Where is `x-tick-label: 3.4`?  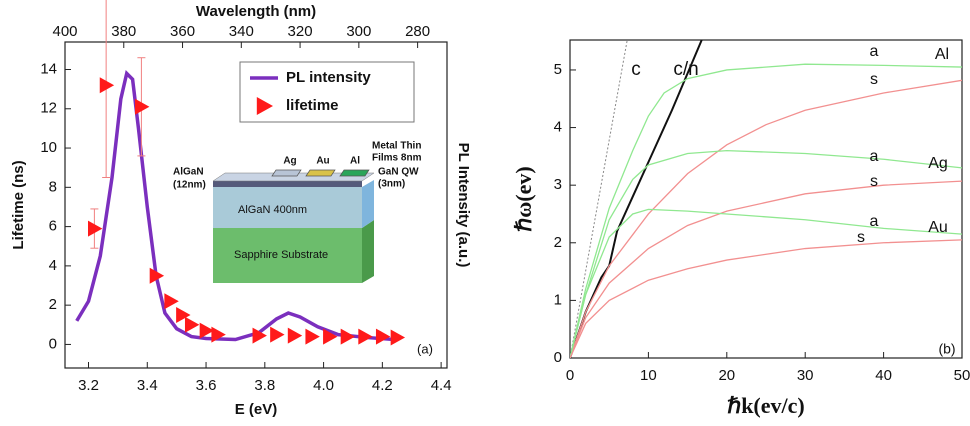
x-tick-label: 3.4 is located at coordinates (147, 385).